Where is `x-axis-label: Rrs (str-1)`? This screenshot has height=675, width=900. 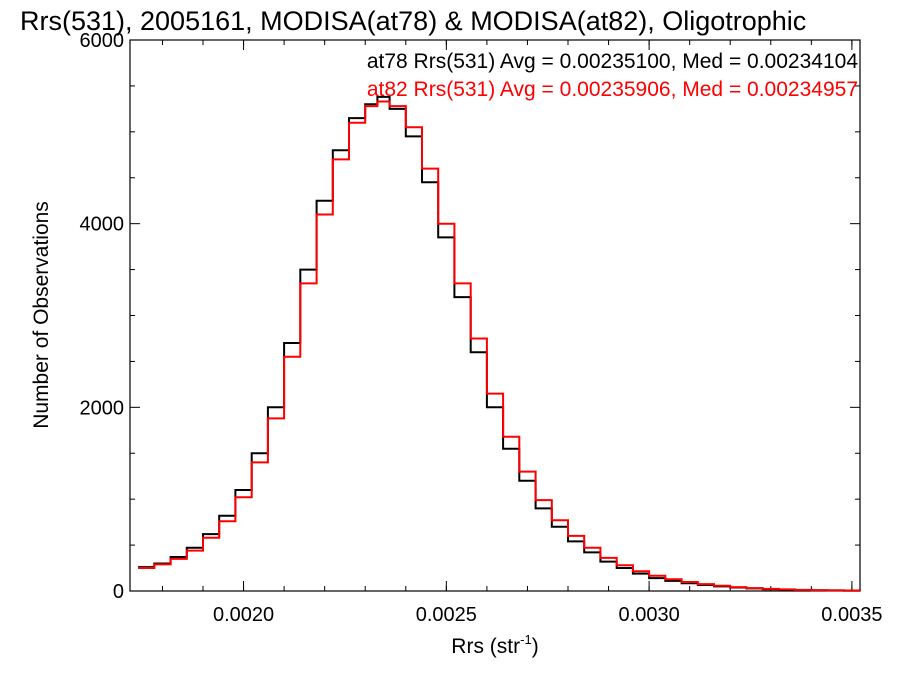 x-axis-label: Rrs (str-1) is located at coordinates (494, 645).